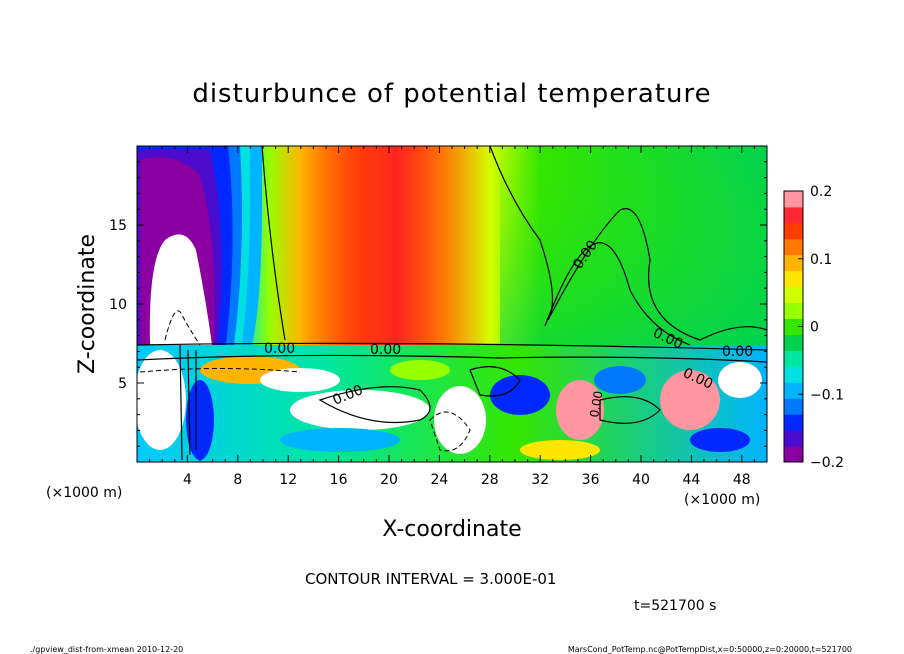 The width and height of the screenshot is (904, 654). What do you see at coordinates (641, 480) in the screenshot?
I see `x-tick-label: 40` at bounding box center [641, 480].